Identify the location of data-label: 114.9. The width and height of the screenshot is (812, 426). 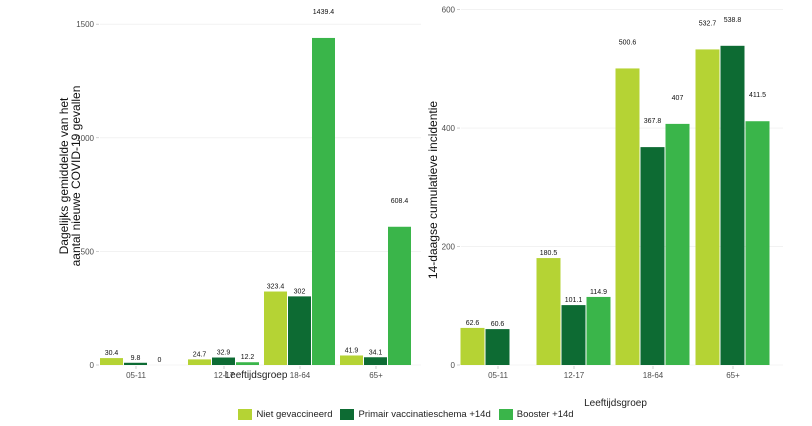
(598, 292).